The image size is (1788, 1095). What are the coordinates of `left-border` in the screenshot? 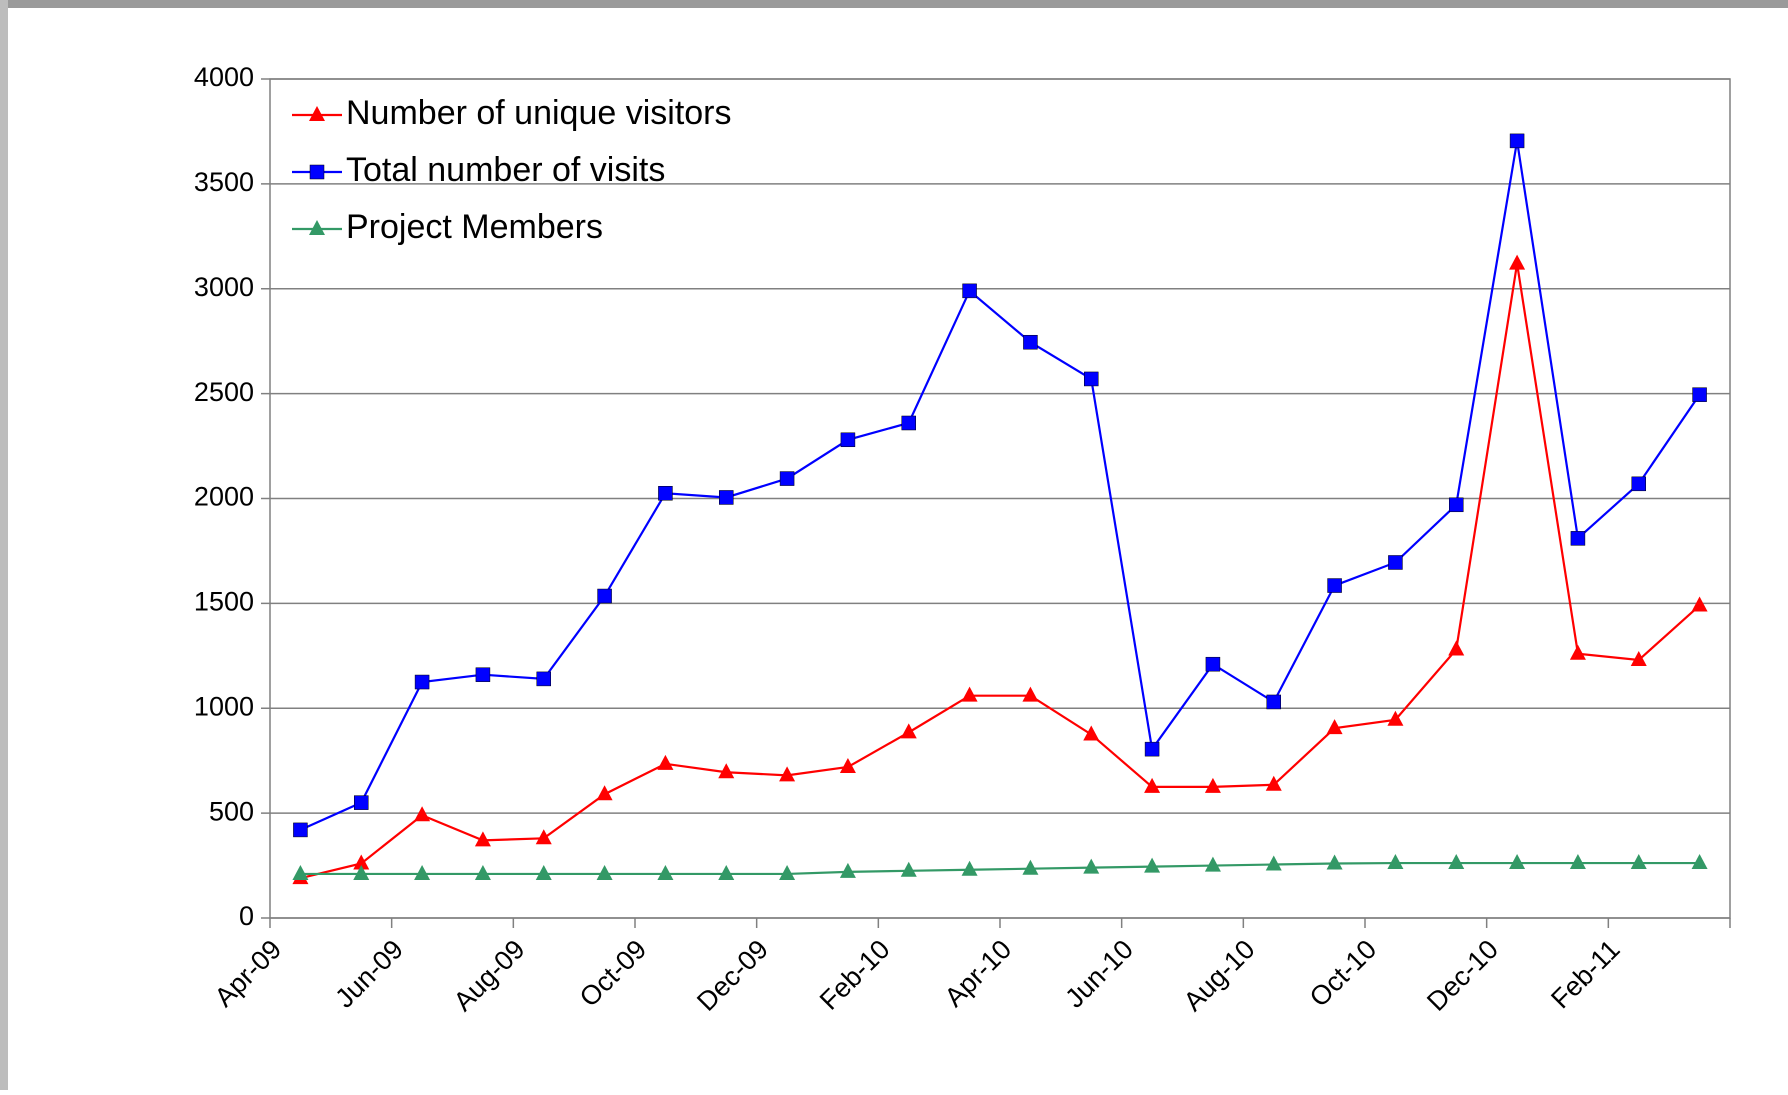 It's located at (4, 545).